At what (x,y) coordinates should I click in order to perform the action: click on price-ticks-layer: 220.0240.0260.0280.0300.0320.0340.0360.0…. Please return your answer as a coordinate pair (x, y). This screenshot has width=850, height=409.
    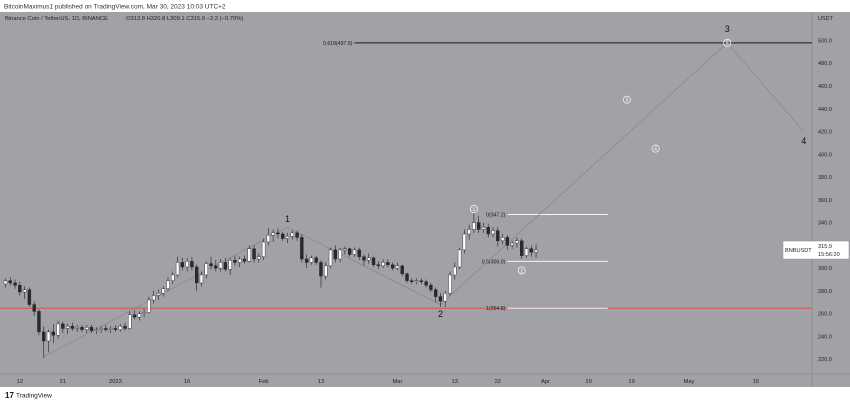
    Looking at the image, I should click on (825, 200).